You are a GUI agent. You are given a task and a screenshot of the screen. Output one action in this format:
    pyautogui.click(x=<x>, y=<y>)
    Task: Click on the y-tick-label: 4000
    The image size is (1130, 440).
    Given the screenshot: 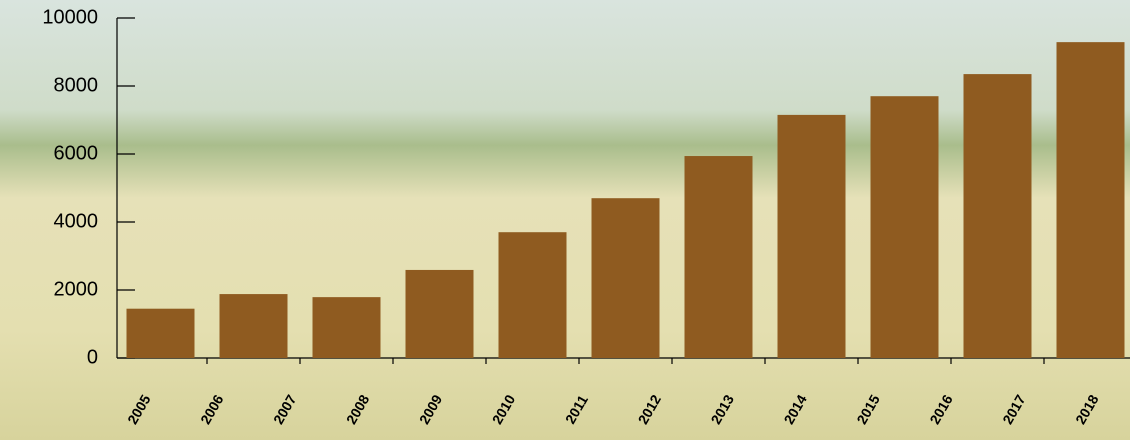 What is the action you would take?
    pyautogui.click(x=76, y=221)
    